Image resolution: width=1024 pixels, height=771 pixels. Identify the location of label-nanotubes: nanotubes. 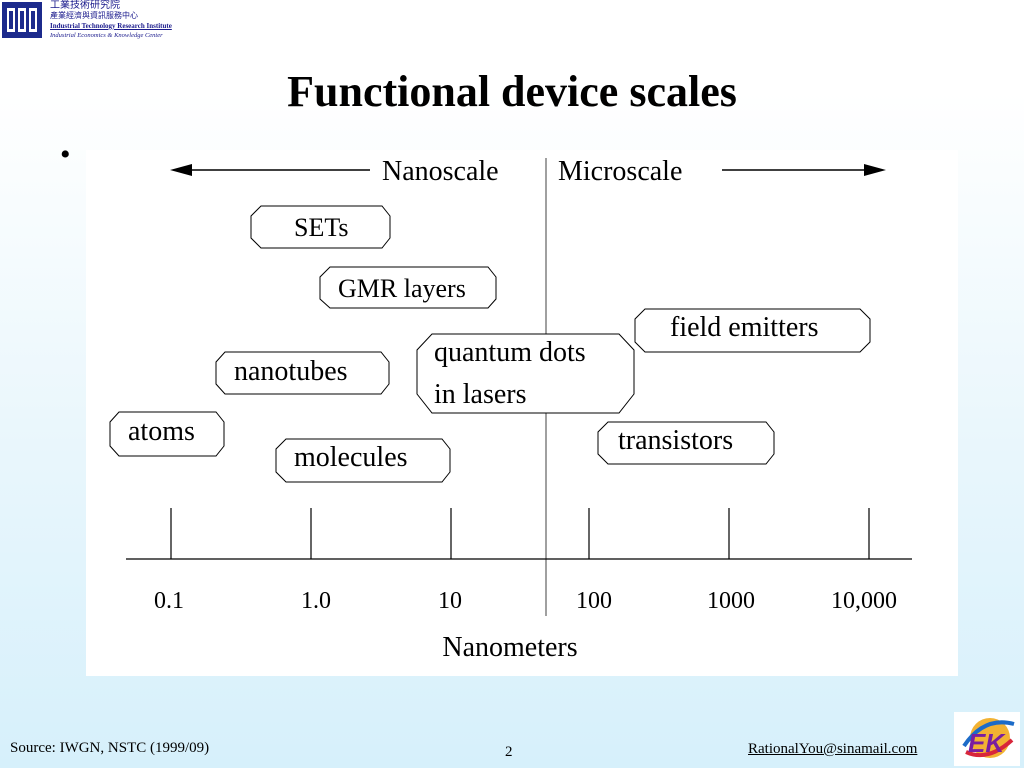
(291, 371).